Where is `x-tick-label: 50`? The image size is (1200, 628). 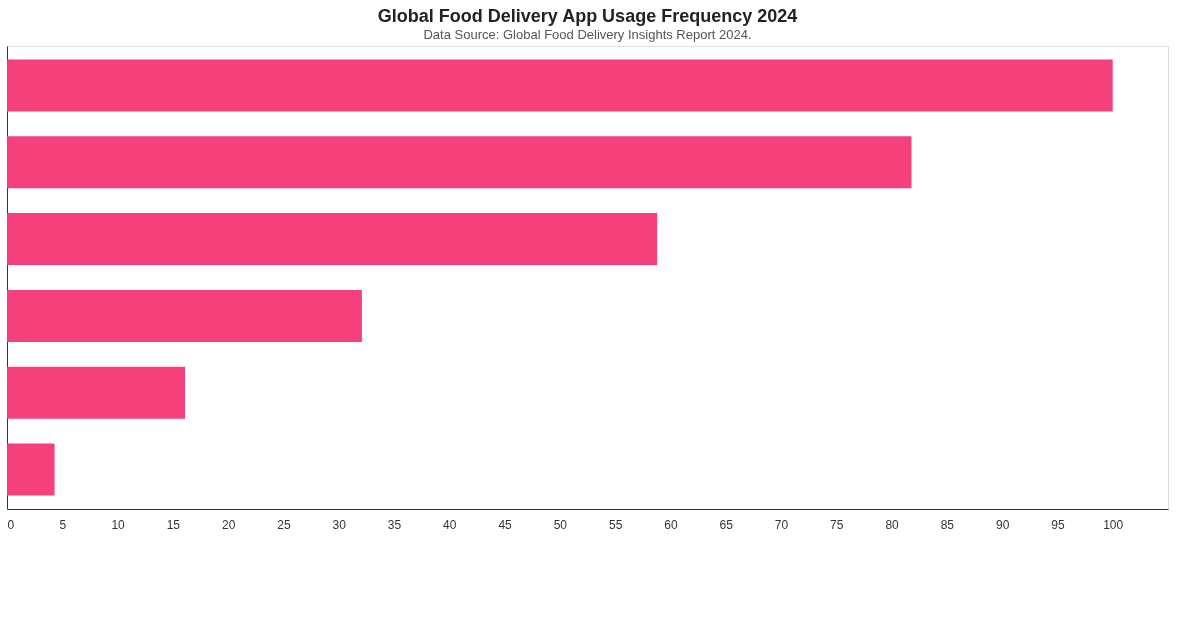
x-tick-label: 50 is located at coordinates (560, 524).